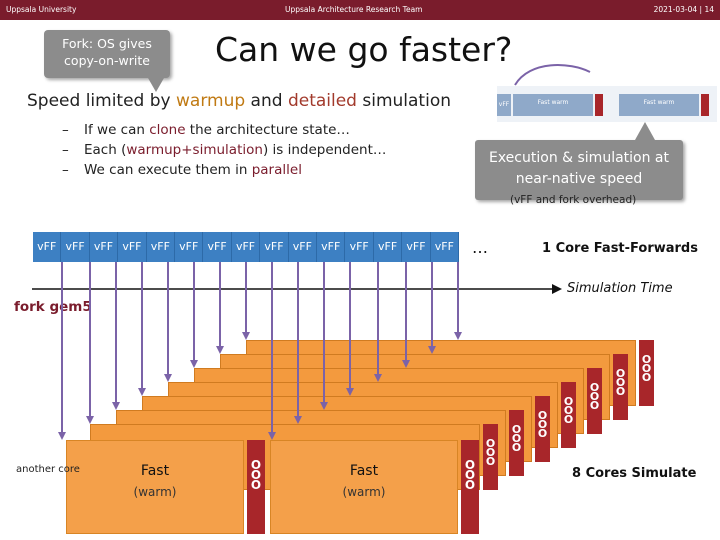  I want to click on simulation-time-label: Simulation Time, so click(620, 288).